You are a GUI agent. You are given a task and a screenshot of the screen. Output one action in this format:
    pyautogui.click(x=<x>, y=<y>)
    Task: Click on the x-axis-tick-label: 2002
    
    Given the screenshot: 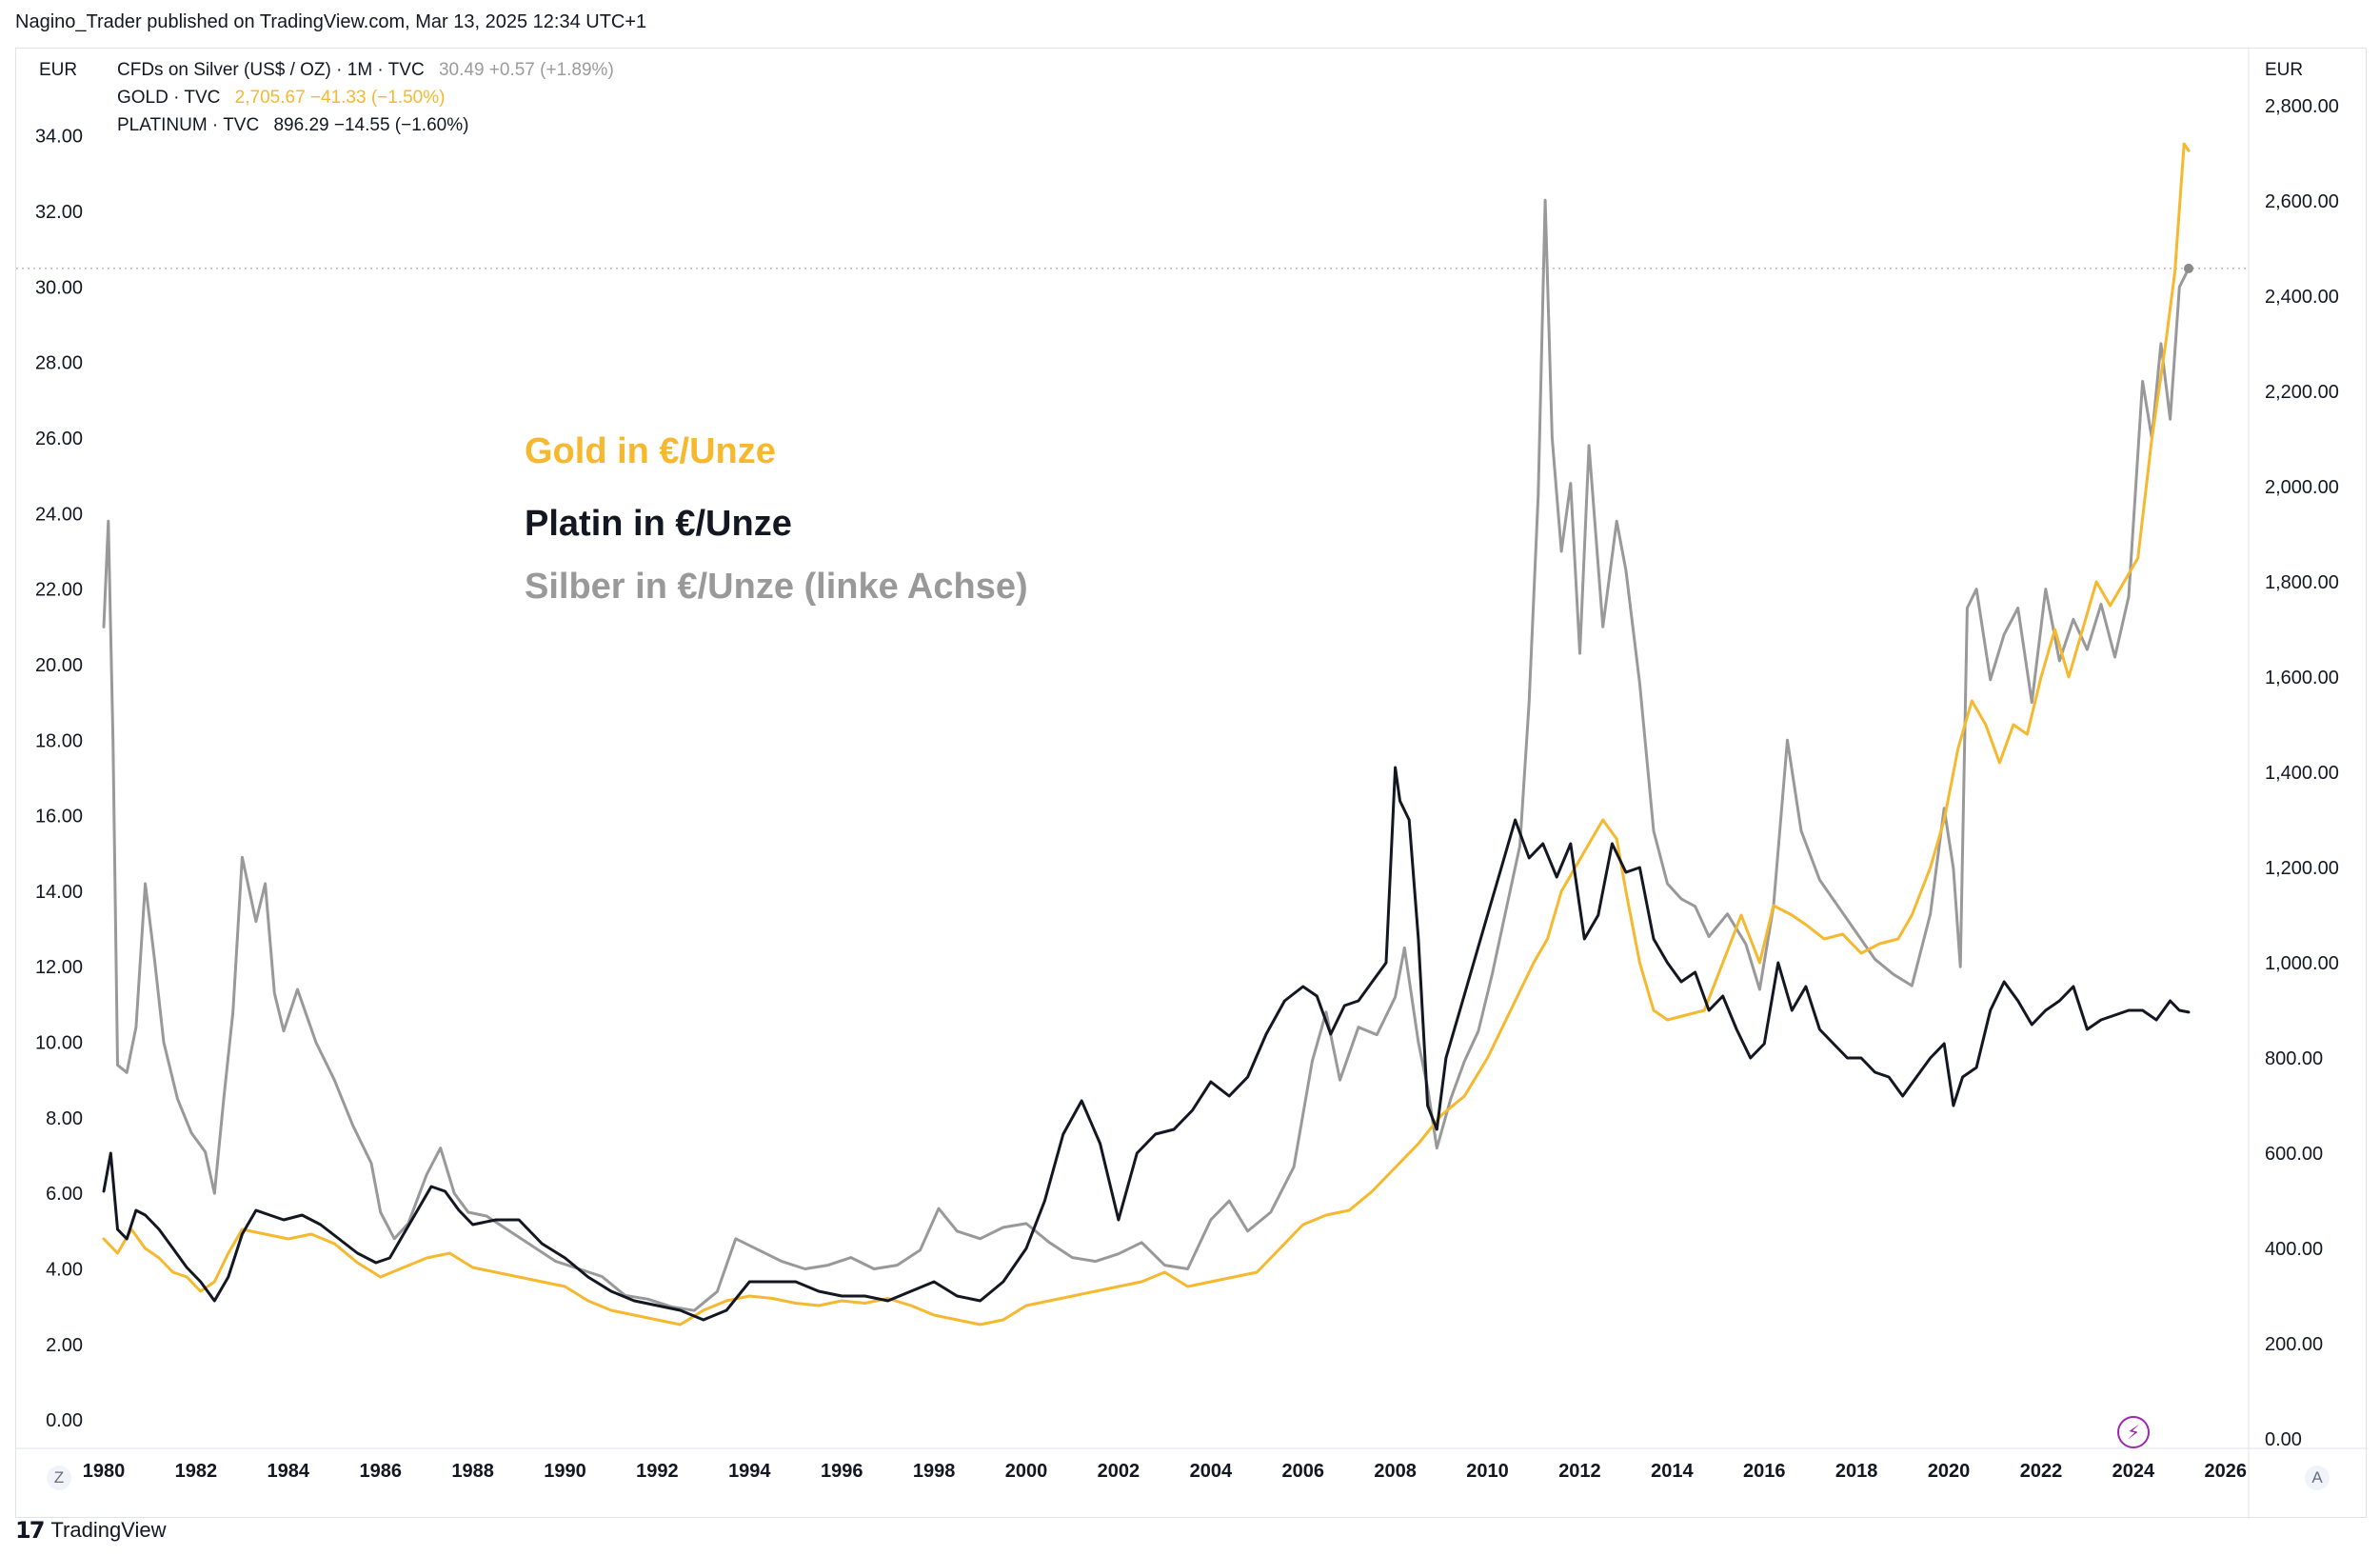 What is the action you would take?
    pyautogui.click(x=1119, y=1472)
    